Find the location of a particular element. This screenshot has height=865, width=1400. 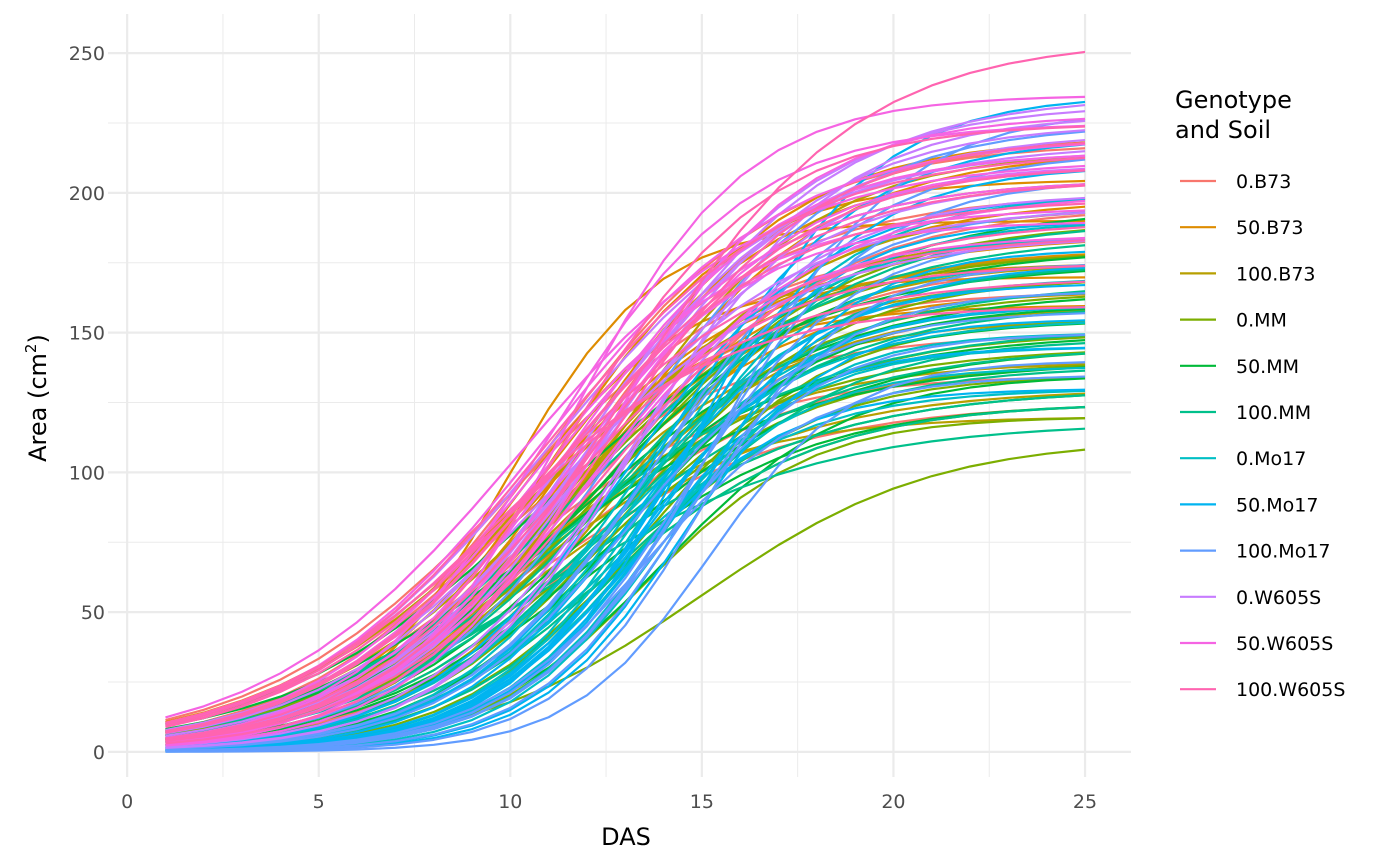

legend-label: 0.Mo17 is located at coordinates (1271, 459).